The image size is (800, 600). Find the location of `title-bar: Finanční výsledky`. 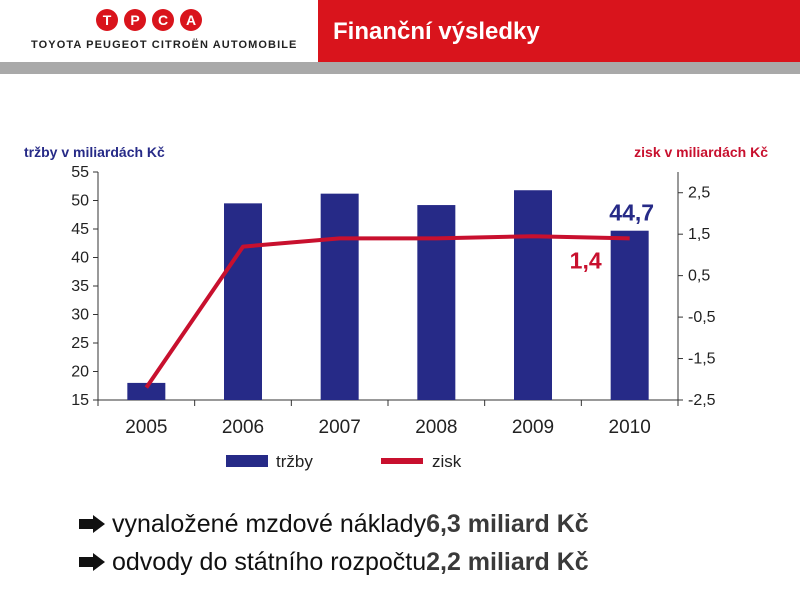

title-bar: Finanční výsledky is located at coordinates (559, 31).